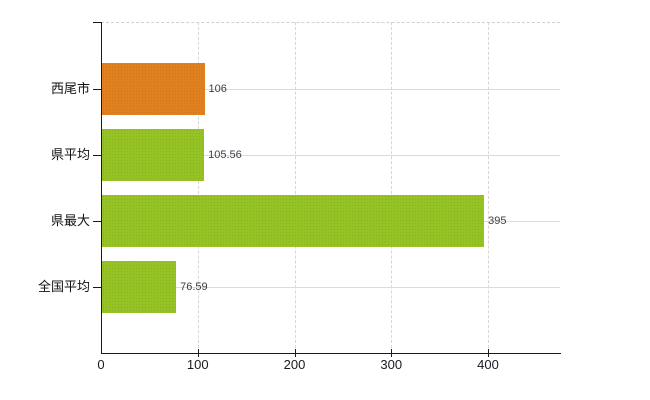  What do you see at coordinates (70, 221) in the screenshot?
I see `category-label: 県最大` at bounding box center [70, 221].